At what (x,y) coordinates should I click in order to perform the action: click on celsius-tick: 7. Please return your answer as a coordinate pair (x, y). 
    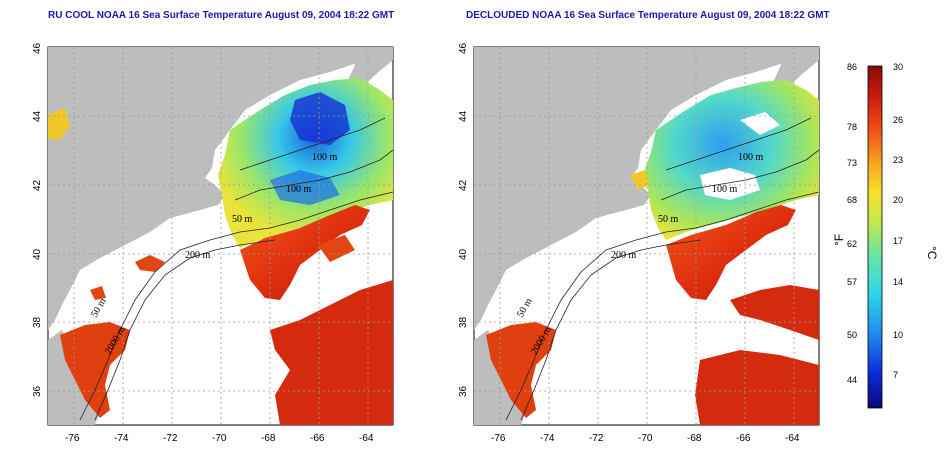
    Looking at the image, I should click on (895, 375).